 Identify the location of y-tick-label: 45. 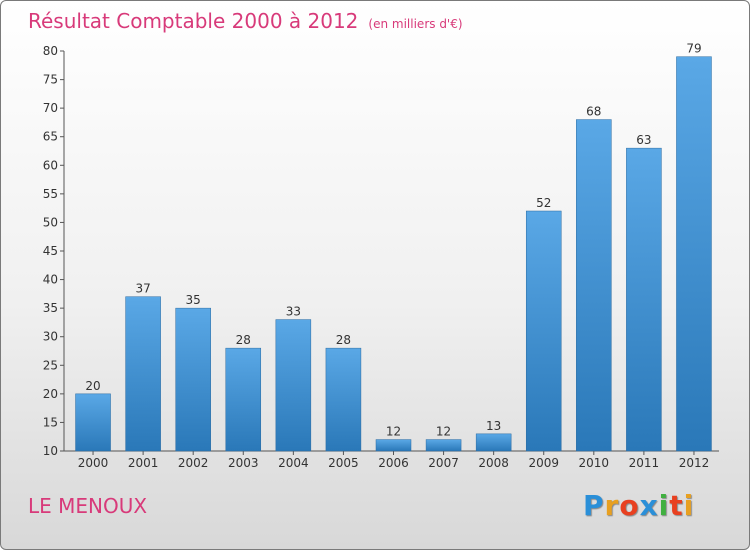
(50, 251).